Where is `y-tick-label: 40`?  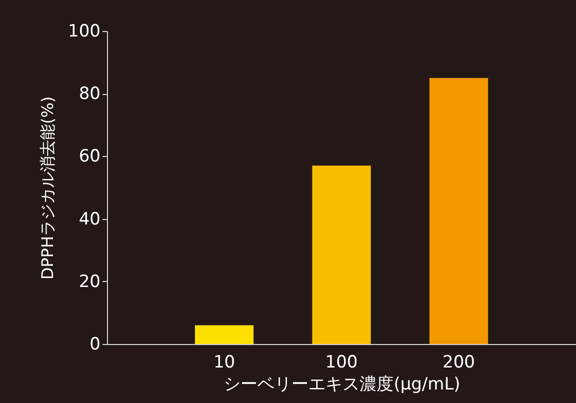
y-tick-label: 40 is located at coordinates (89, 219).